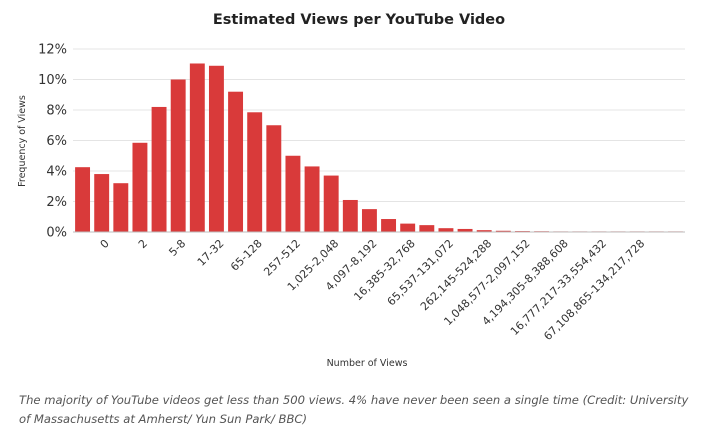 This screenshot has width=701, height=430. I want to click on y-axis-label: Frequency of Views, so click(22, 141).